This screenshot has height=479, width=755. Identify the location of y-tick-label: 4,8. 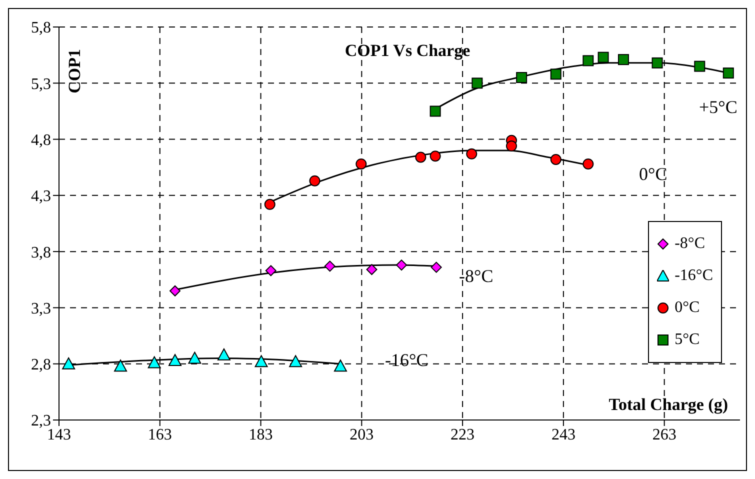
(41, 140).